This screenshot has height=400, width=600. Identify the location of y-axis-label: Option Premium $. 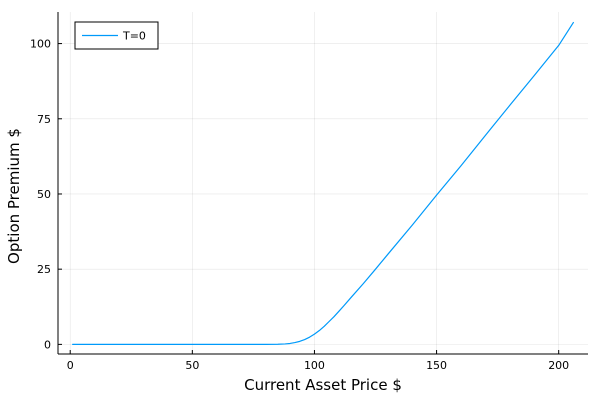
(14, 196).